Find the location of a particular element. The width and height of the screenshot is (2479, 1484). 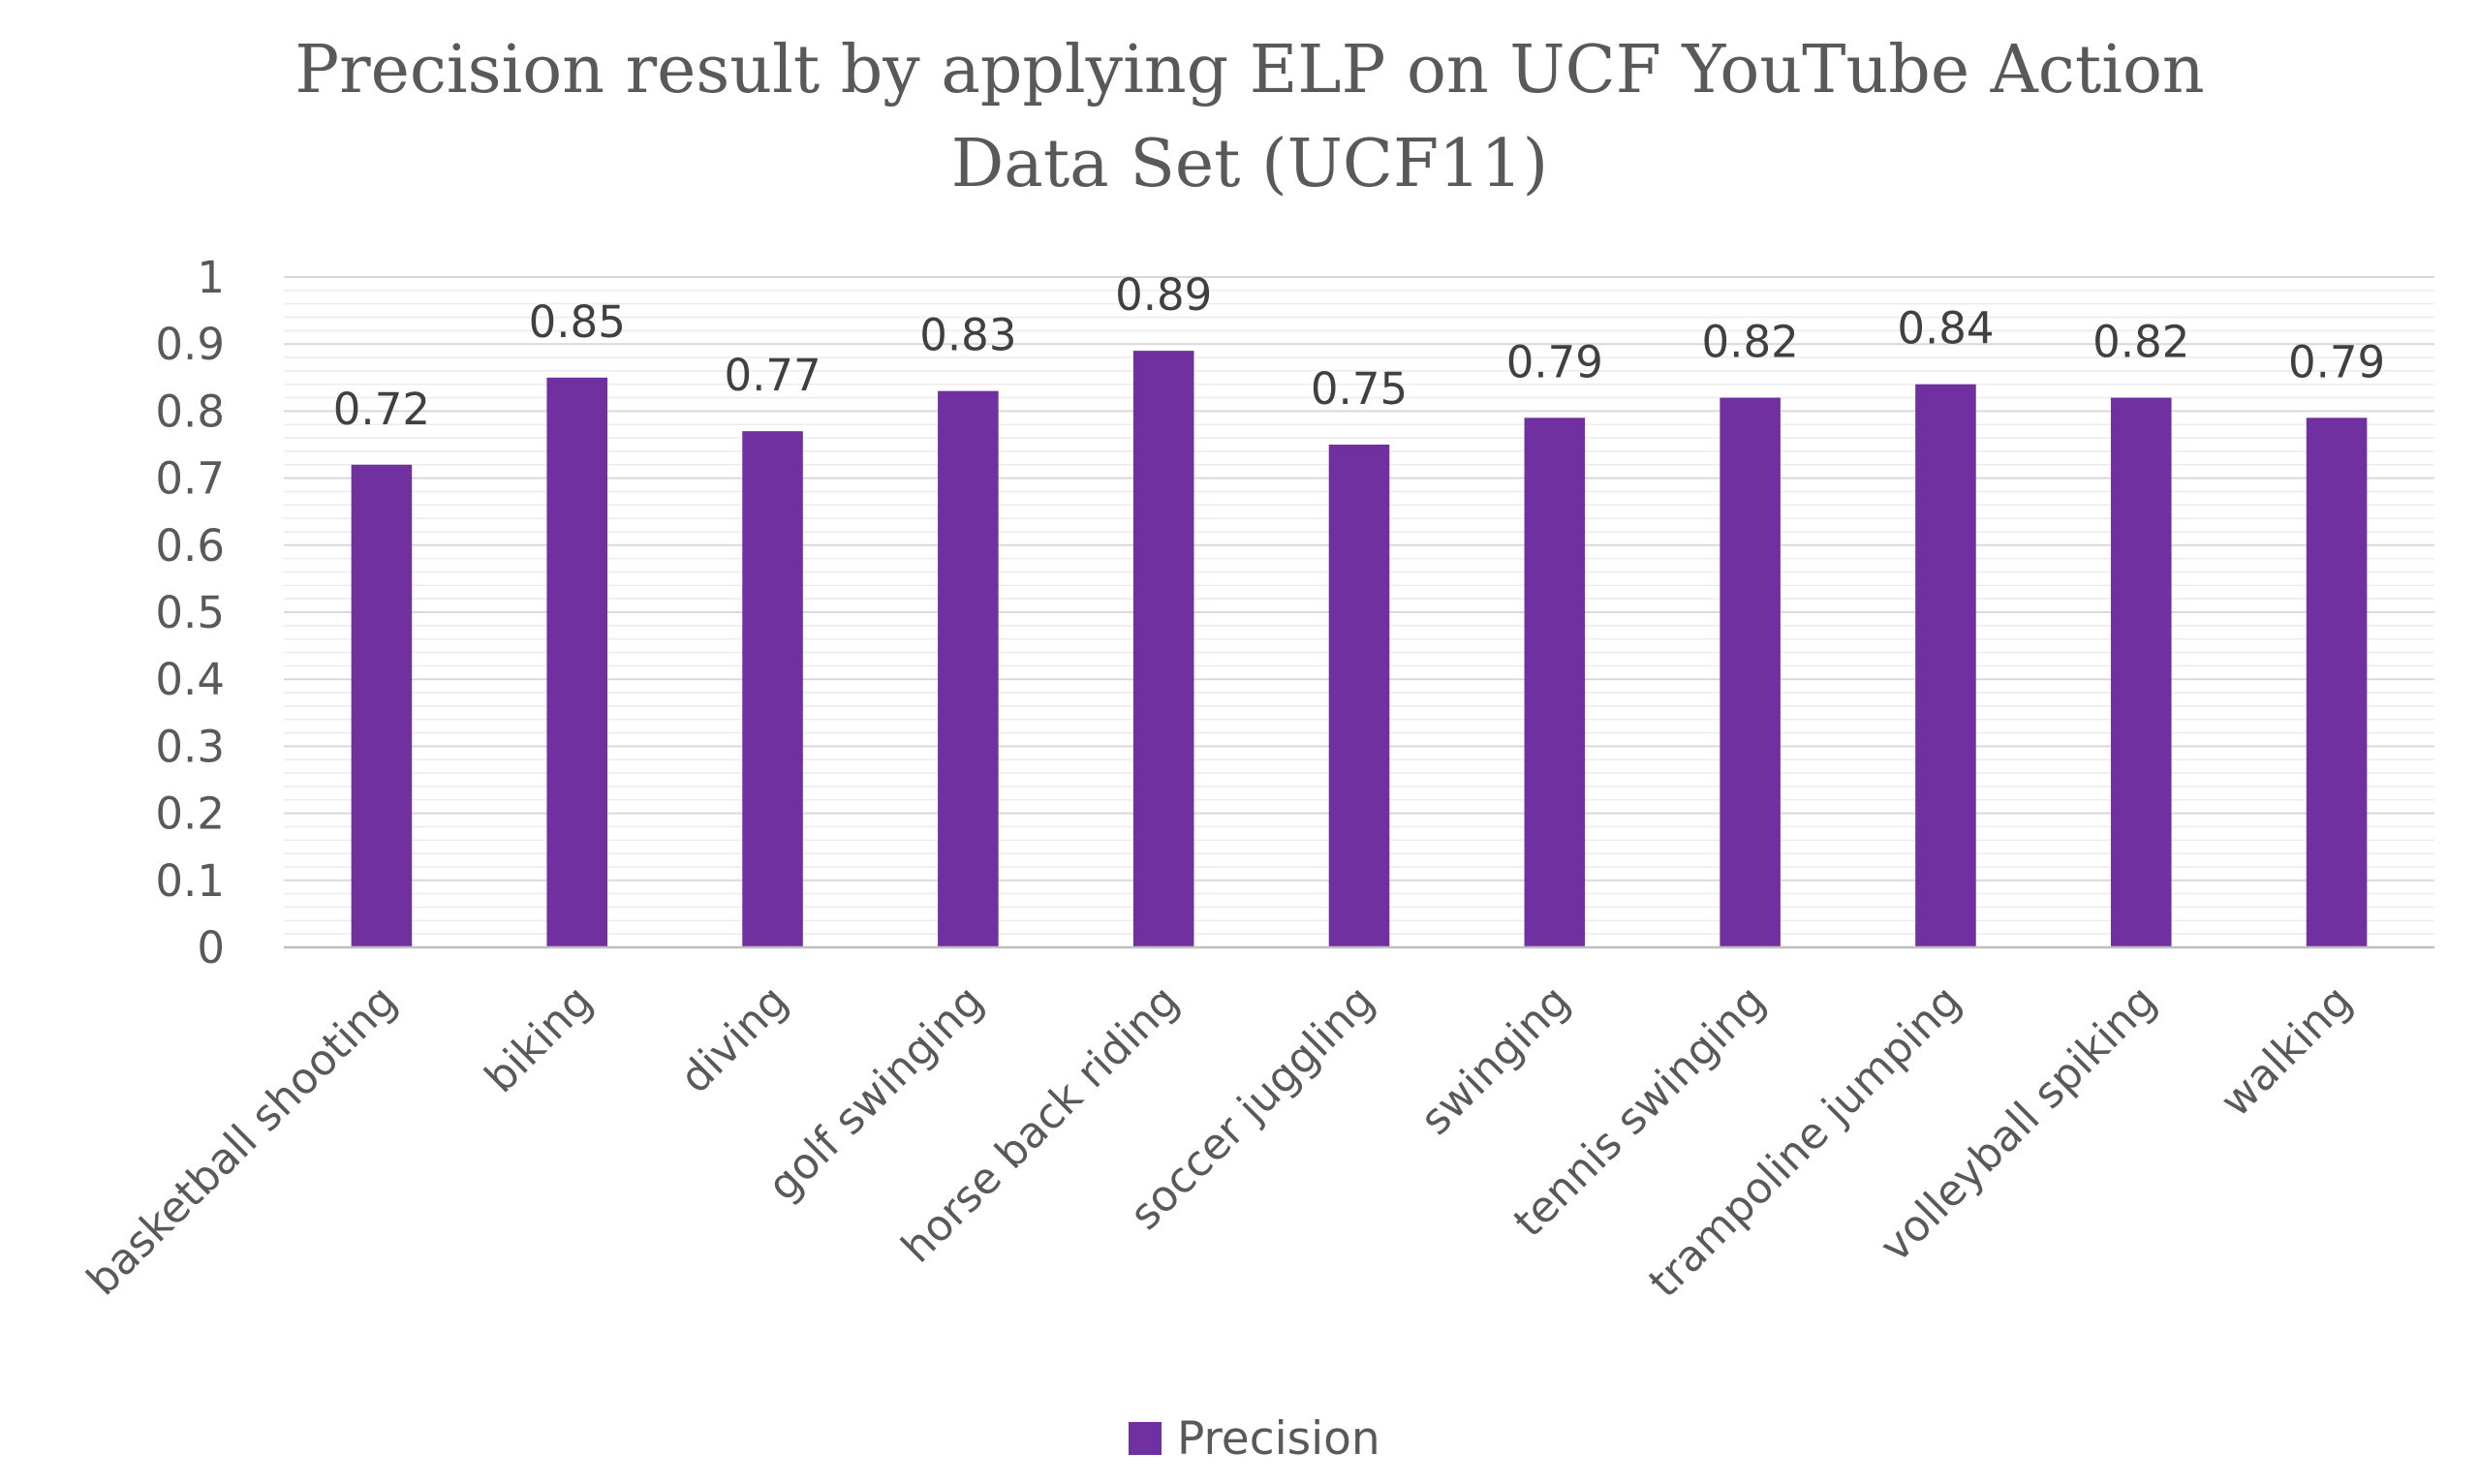

y-tick-label: 0.6 is located at coordinates (190, 546).